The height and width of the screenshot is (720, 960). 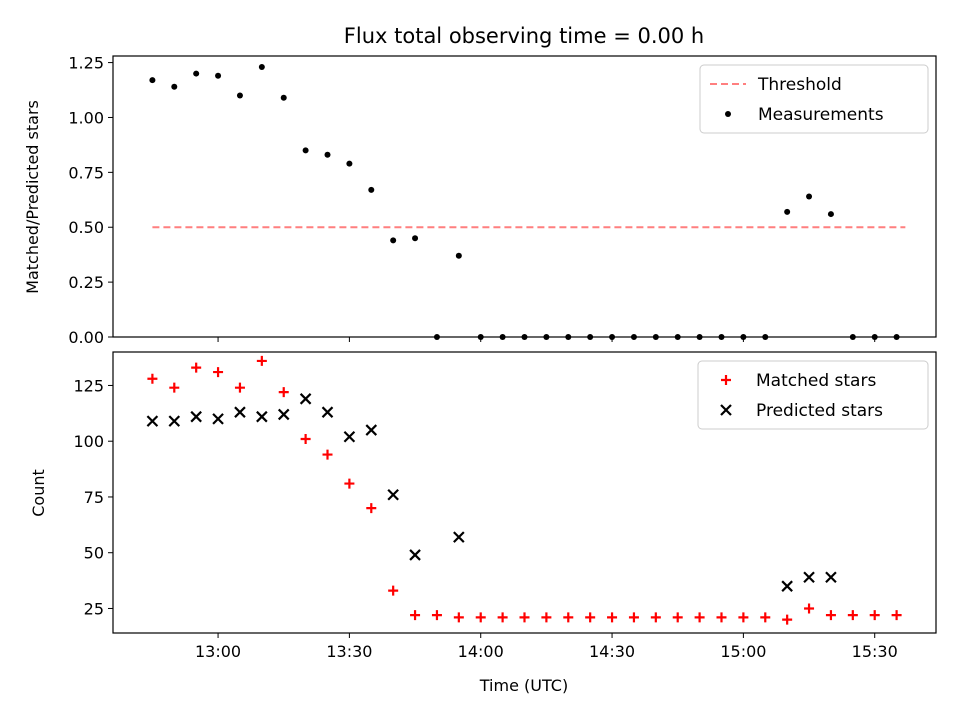 I want to click on top-y-axis-label: Matched/Predicted stars, so click(x=32, y=197).